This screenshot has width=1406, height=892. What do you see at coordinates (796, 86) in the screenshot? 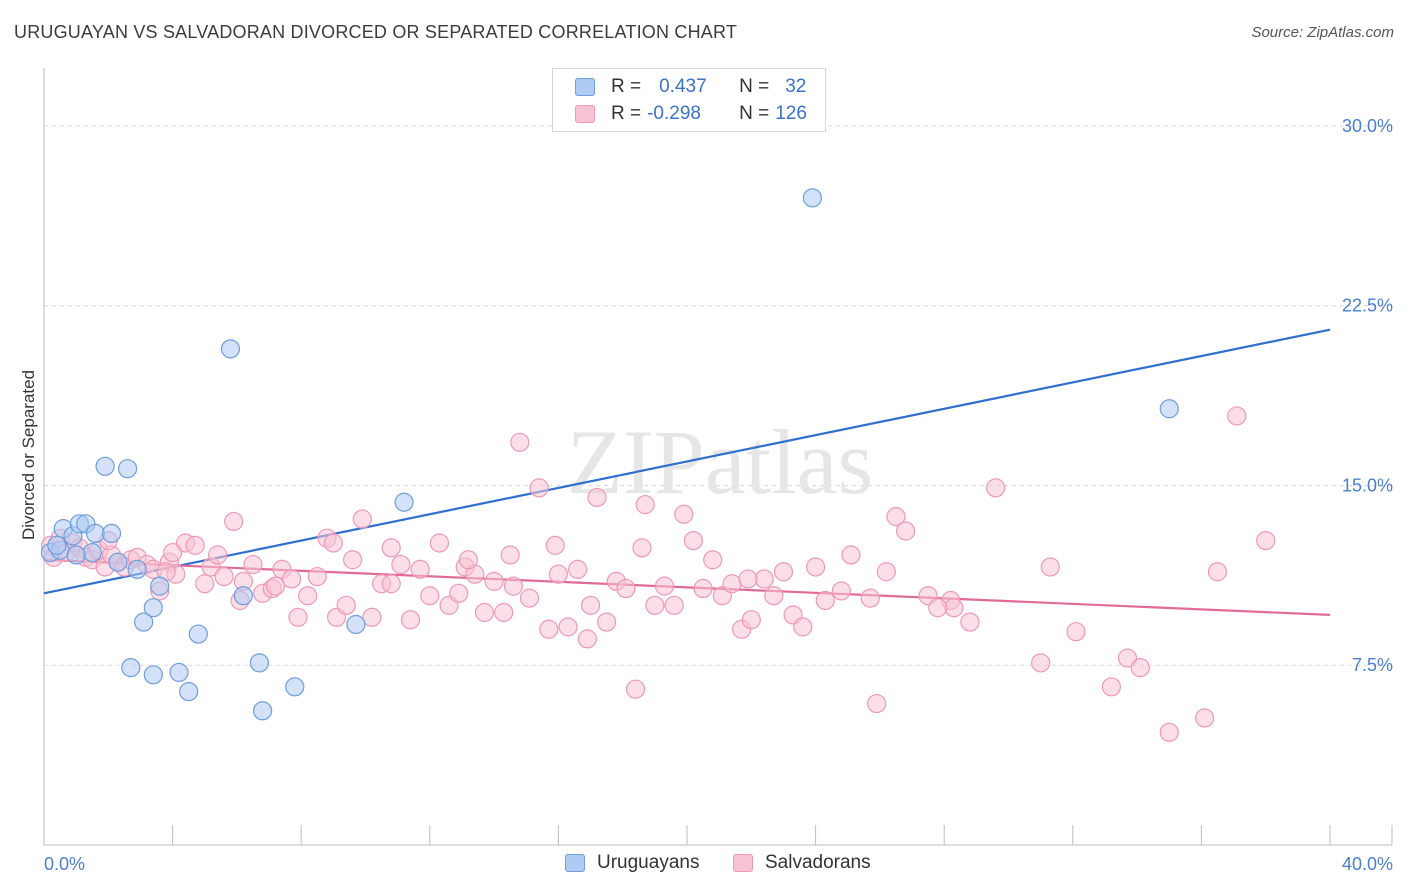
I see `legend-n-value: 32` at bounding box center [796, 86].